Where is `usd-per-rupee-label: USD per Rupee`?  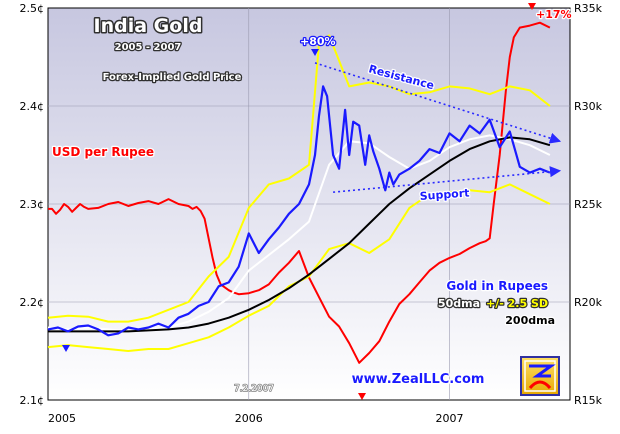 usd-per-rupee-label: USD per Rupee is located at coordinates (103, 152).